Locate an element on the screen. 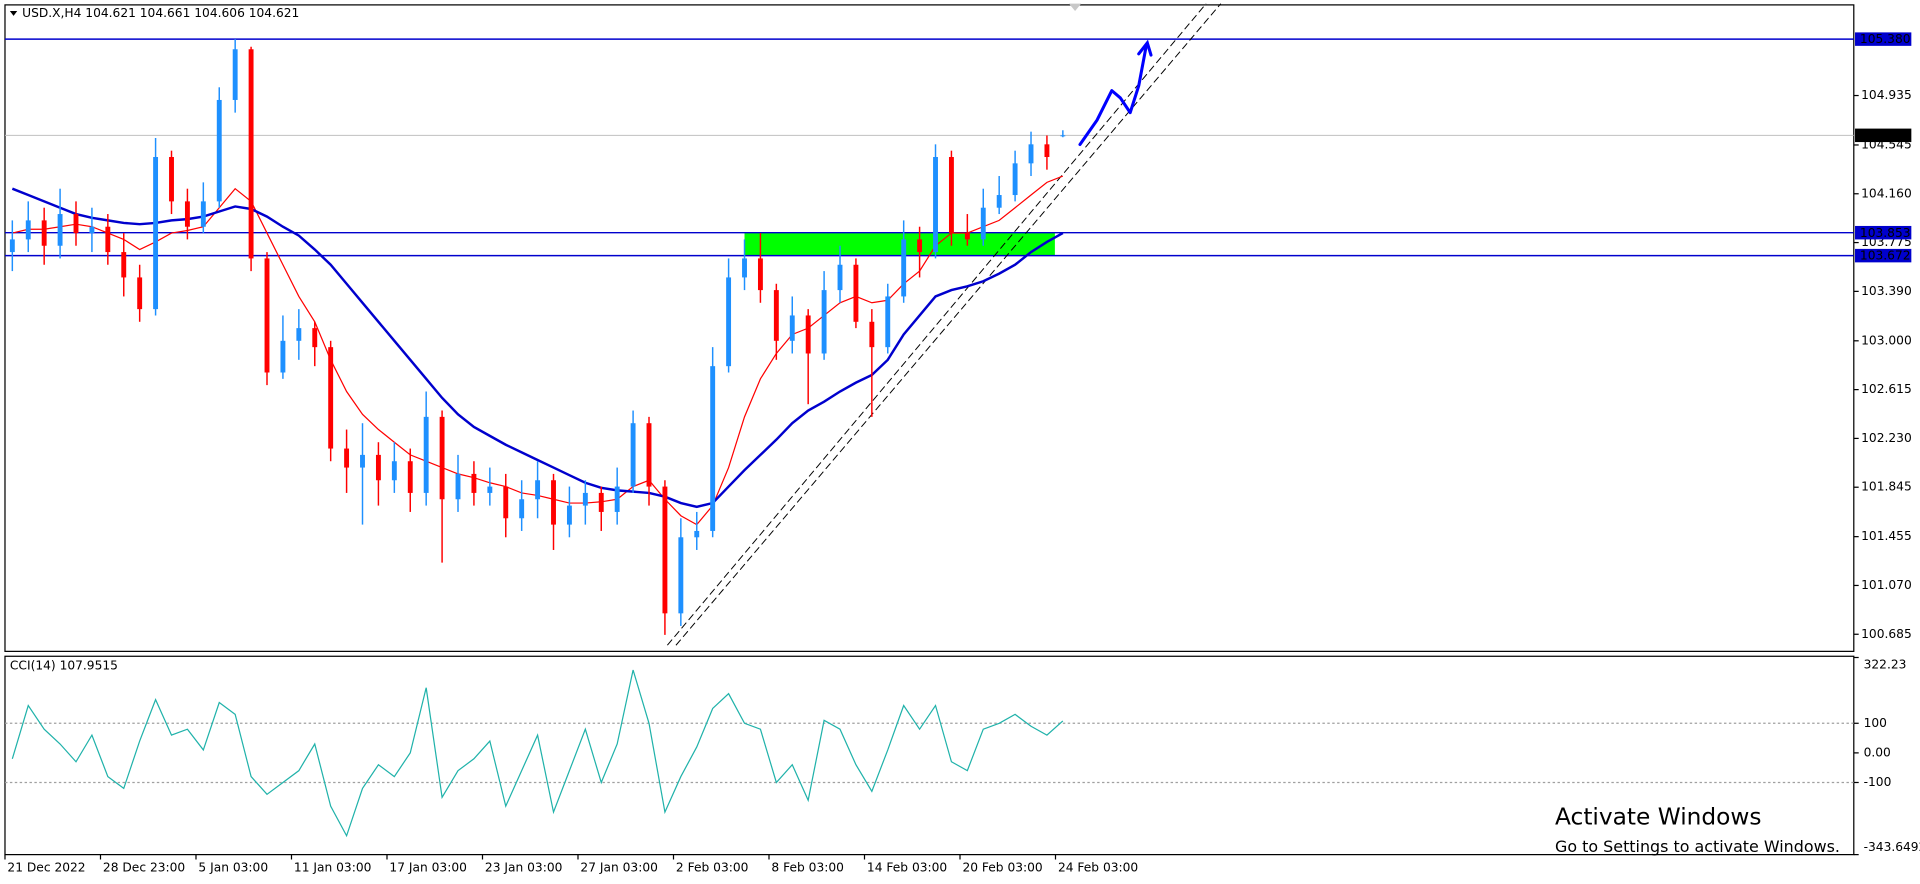 This screenshot has height=884, width=1920. x-tick-label: 24 Feb 03:00 is located at coordinates (1098, 868).